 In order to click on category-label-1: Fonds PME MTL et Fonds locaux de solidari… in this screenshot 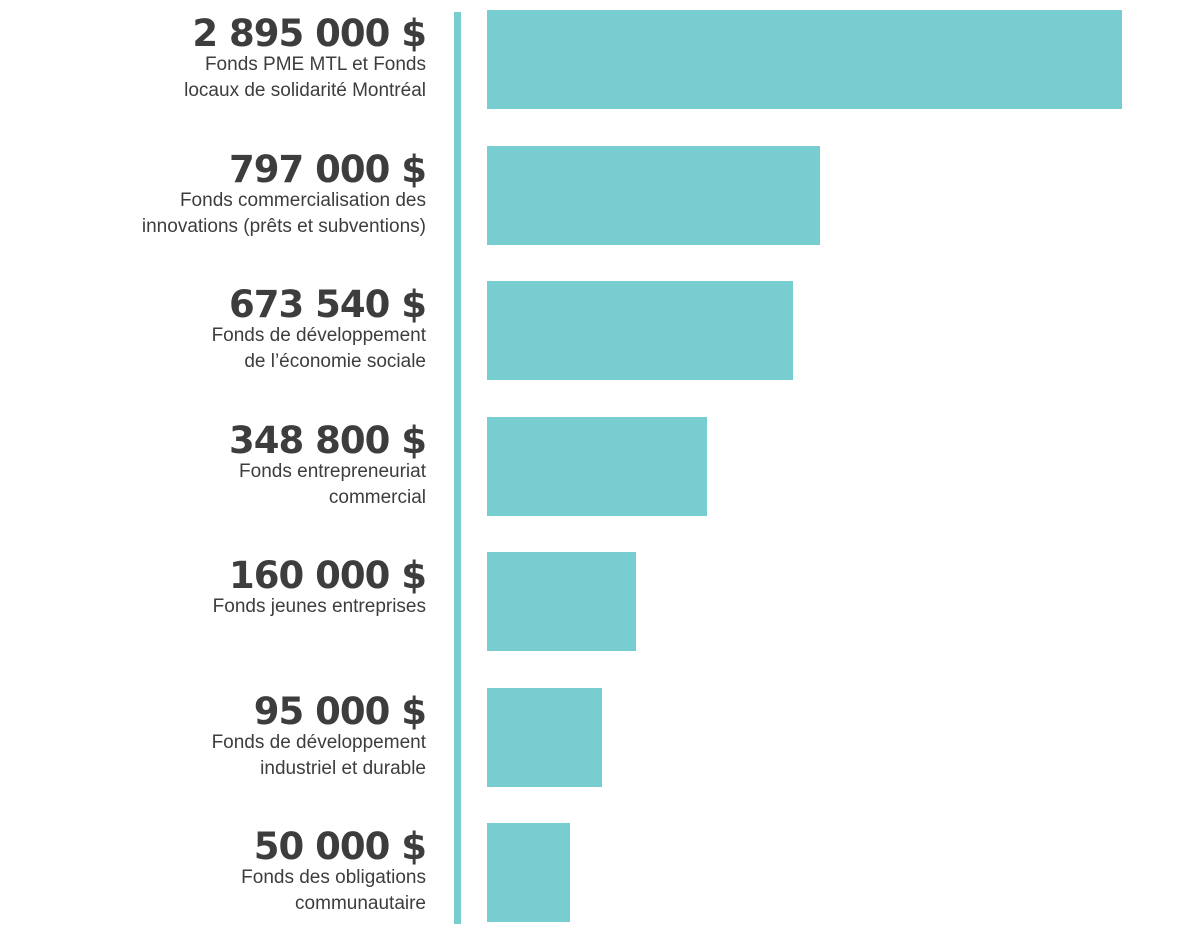, I will do `click(256, 78)`.